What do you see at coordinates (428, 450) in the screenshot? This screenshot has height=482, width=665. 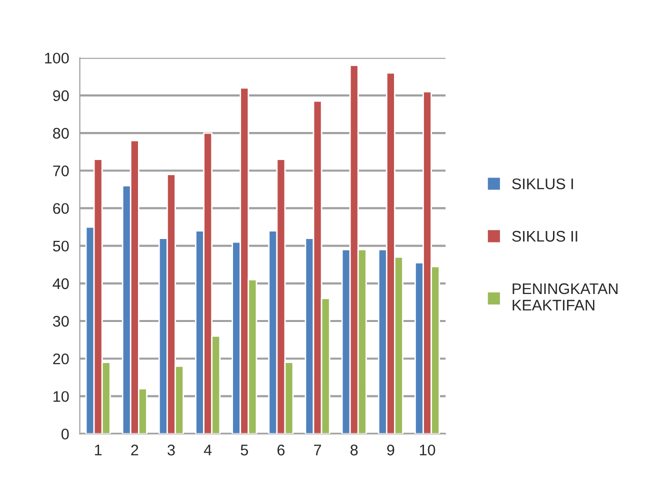 I see `x-tick-label: 10` at bounding box center [428, 450].